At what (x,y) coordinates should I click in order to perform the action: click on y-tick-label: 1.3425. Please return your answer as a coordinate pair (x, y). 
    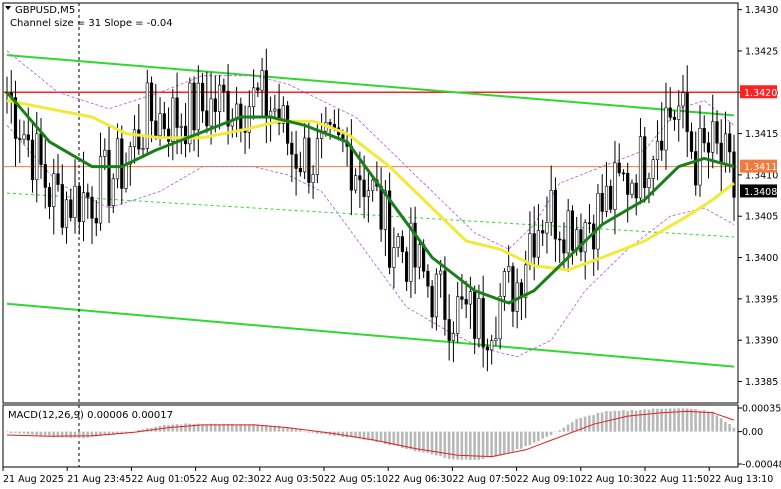
    Looking at the image, I should click on (761, 51).